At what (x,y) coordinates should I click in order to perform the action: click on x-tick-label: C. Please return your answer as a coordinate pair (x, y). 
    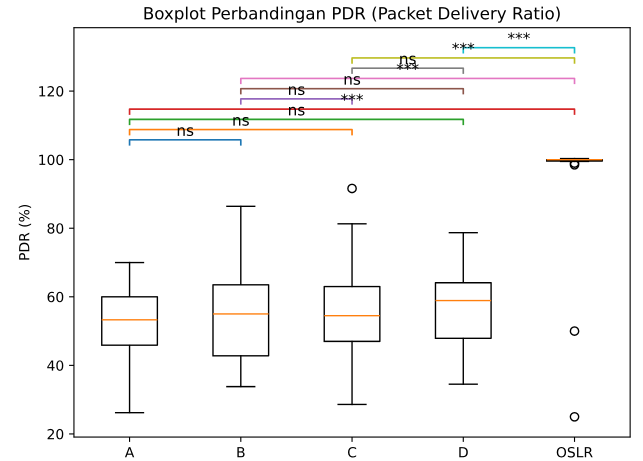
    Looking at the image, I should click on (352, 452).